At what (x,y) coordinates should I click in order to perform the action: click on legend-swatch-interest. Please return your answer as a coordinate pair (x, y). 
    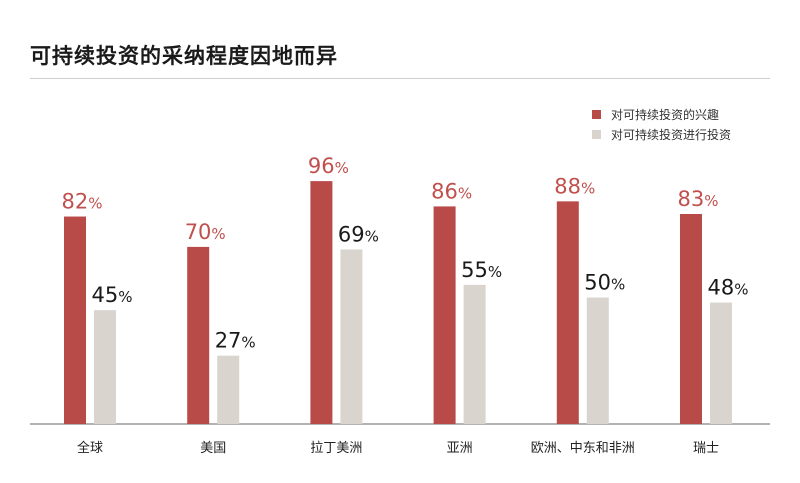
    Looking at the image, I should click on (596, 114).